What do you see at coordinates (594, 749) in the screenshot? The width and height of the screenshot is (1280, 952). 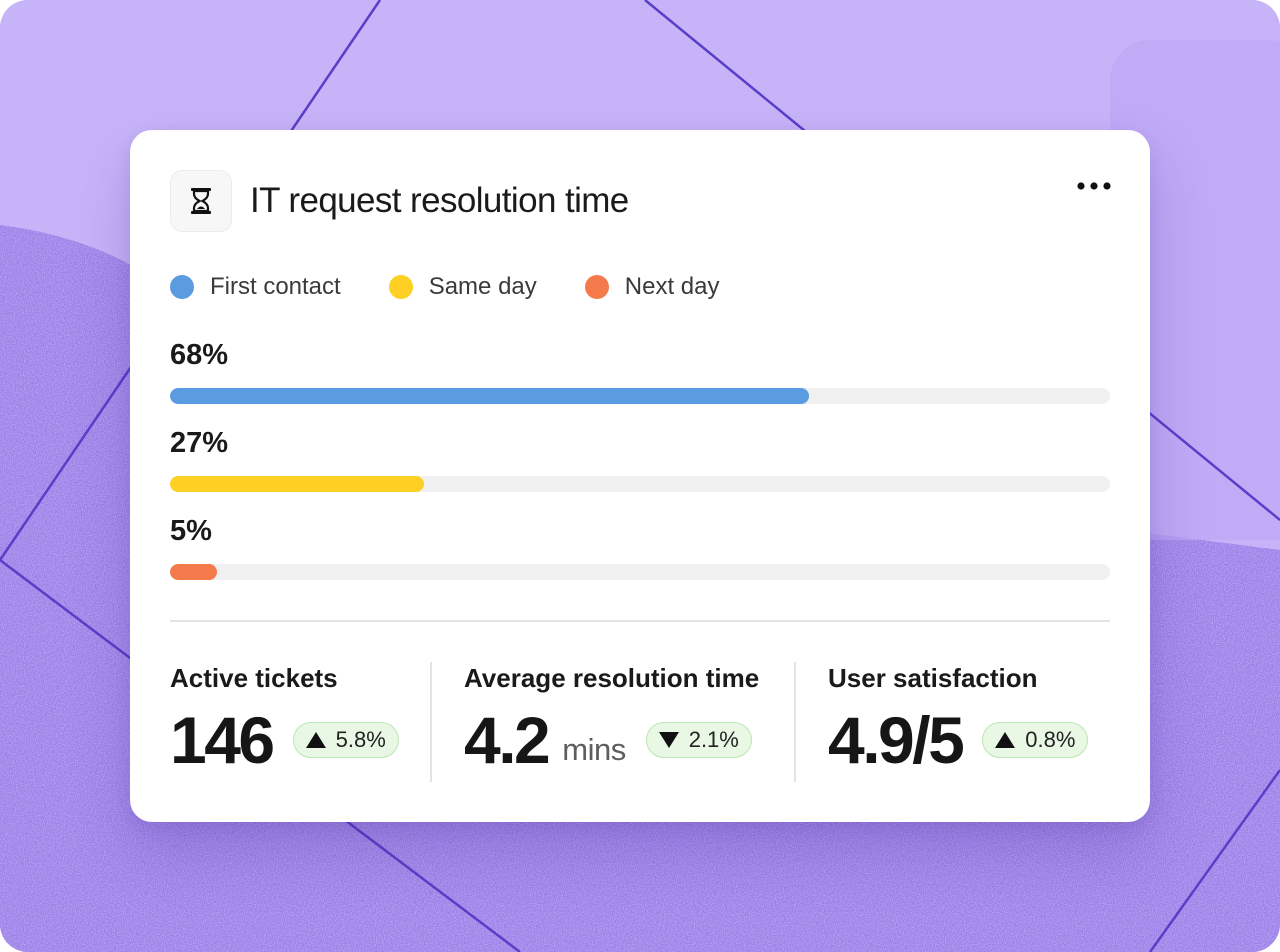 I see `stat-unit: mins` at bounding box center [594, 749].